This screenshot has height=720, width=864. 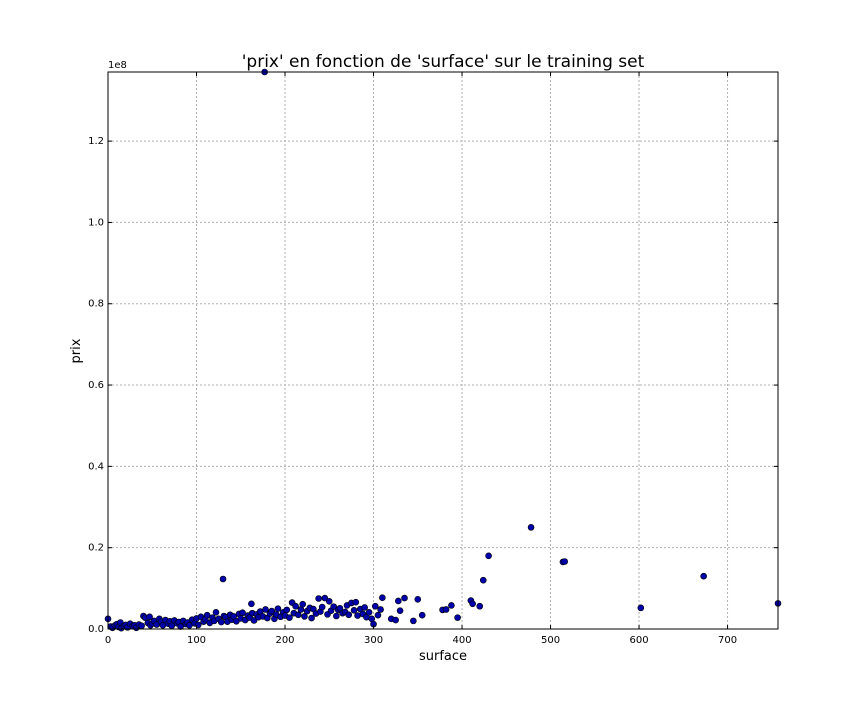 I want to click on x-tick-label: 100, so click(x=196, y=640).